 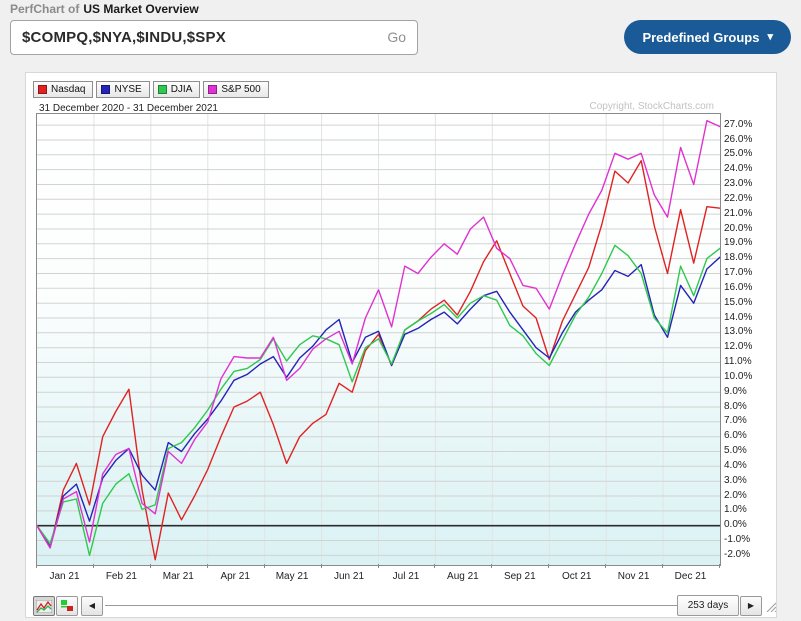 I want to click on y-tick-label: 23.0%, so click(x=738, y=183).